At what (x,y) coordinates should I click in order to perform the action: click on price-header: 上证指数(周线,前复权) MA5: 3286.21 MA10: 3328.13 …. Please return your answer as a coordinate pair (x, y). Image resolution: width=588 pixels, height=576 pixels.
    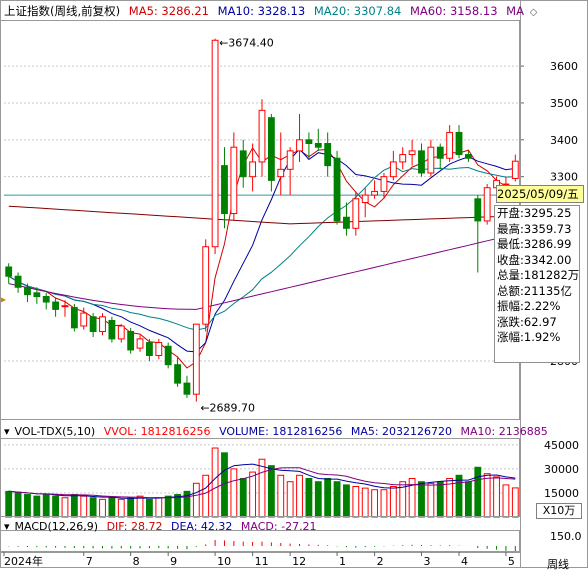
    Looking at the image, I should click on (271, 11).